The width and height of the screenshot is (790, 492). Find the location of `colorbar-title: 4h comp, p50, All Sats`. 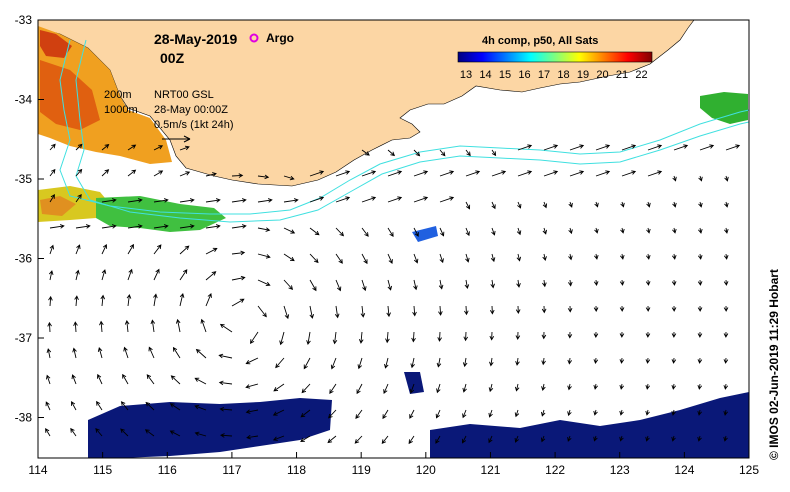

colorbar-title: 4h comp, p50, All Sats is located at coordinates (540, 41).